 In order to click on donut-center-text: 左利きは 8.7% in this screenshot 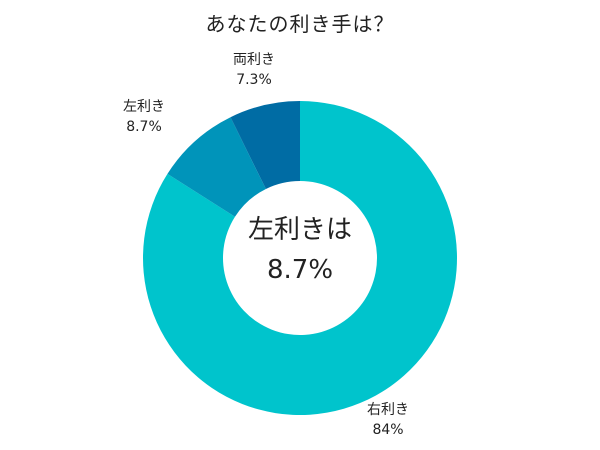, I will do `click(300, 250)`.